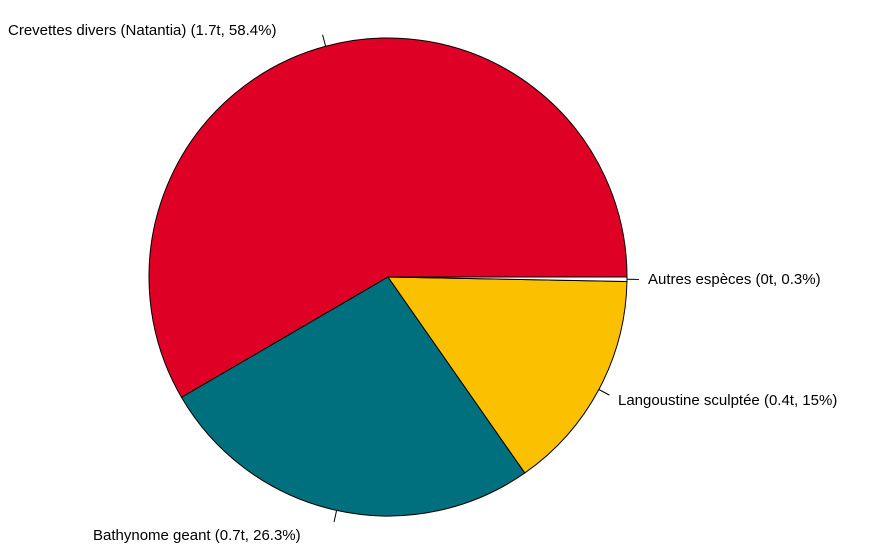  I want to click on label-langoustine-sculptee: Langoustine sculptée (0.4t, 15%), so click(727, 400).